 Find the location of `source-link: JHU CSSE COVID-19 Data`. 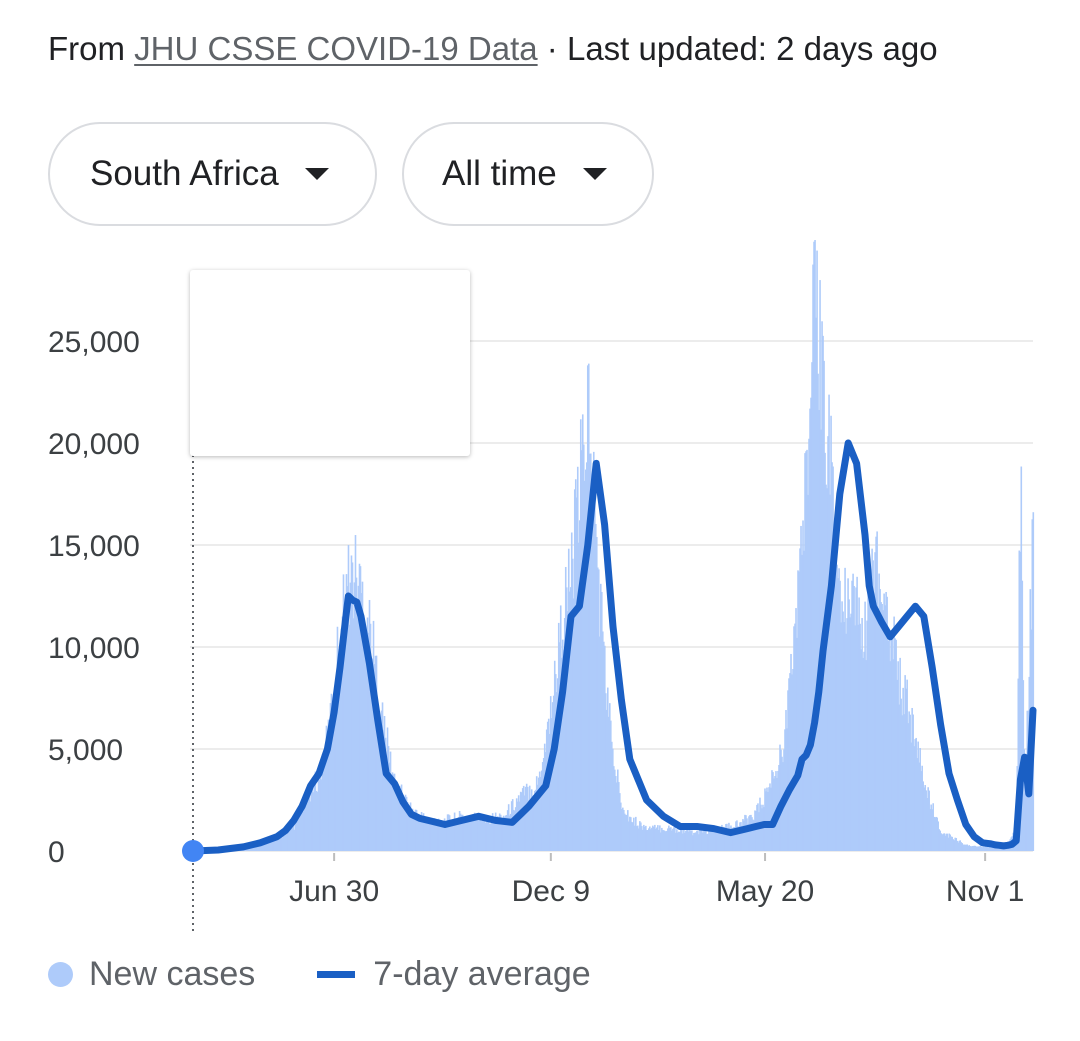

source-link: JHU CSSE COVID-19 Data is located at coordinates (336, 48).